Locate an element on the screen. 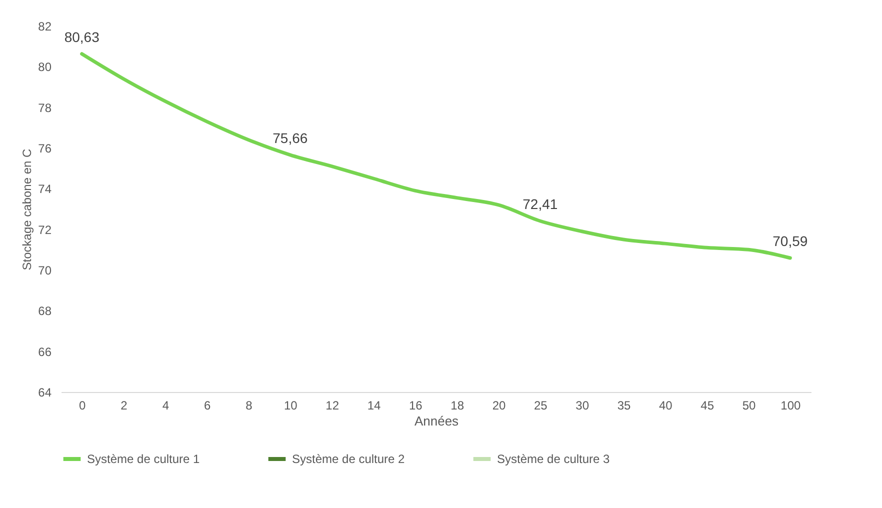 The height and width of the screenshot is (508, 882). x-tick-label: 35 is located at coordinates (624, 405).